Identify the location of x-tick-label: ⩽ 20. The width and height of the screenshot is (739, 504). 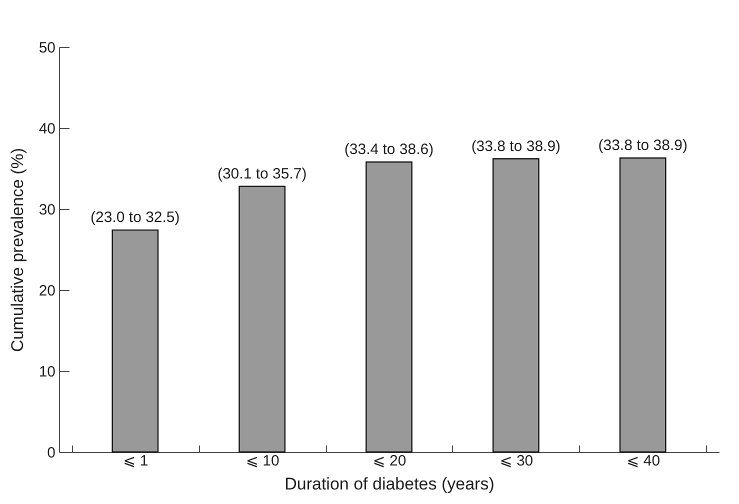
(389, 461).